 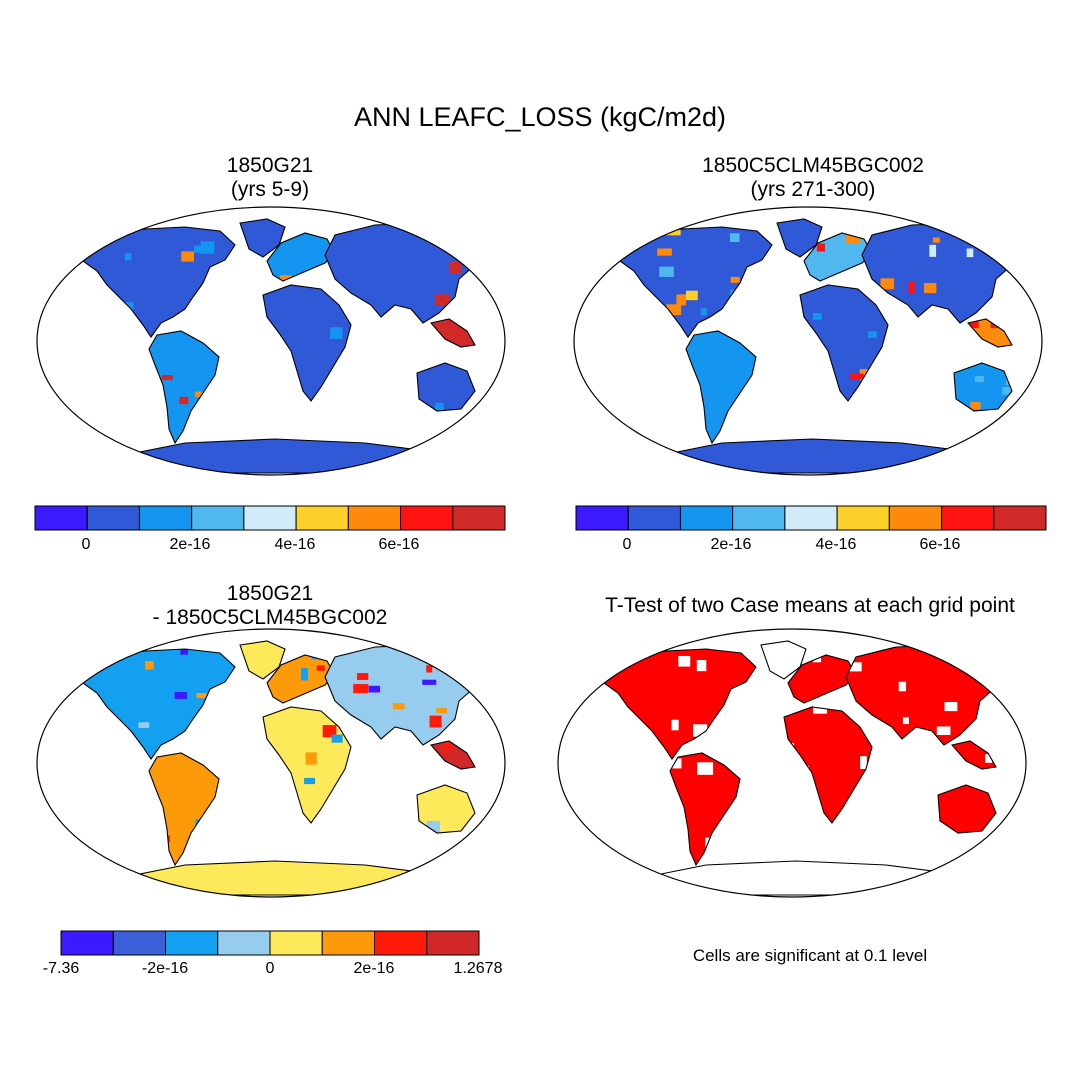 What do you see at coordinates (270, 189) in the screenshot?
I see `panel1-title-line2: (yrs 5-9)` at bounding box center [270, 189].